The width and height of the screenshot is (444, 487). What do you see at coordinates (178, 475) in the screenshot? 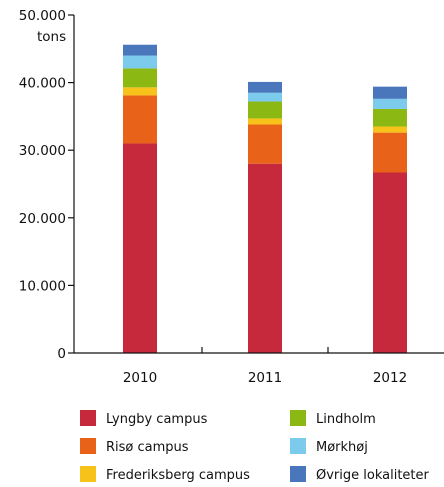
I see `legend-label: Frederiksberg campus` at bounding box center [178, 475].